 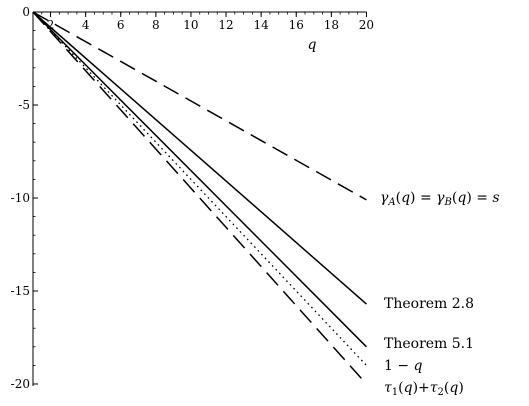 What do you see at coordinates (312, 45) in the screenshot?
I see `x-axis-label: q` at bounding box center [312, 45].